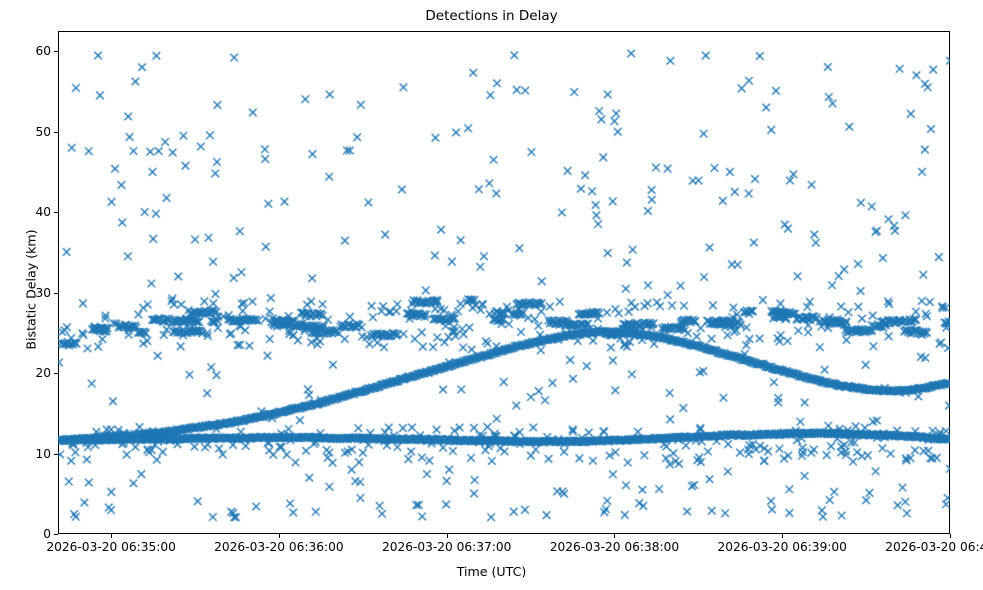  Describe the element at coordinates (31, 289) in the screenshot. I see `y-axis-label: Bistatic Delay (km)` at that location.